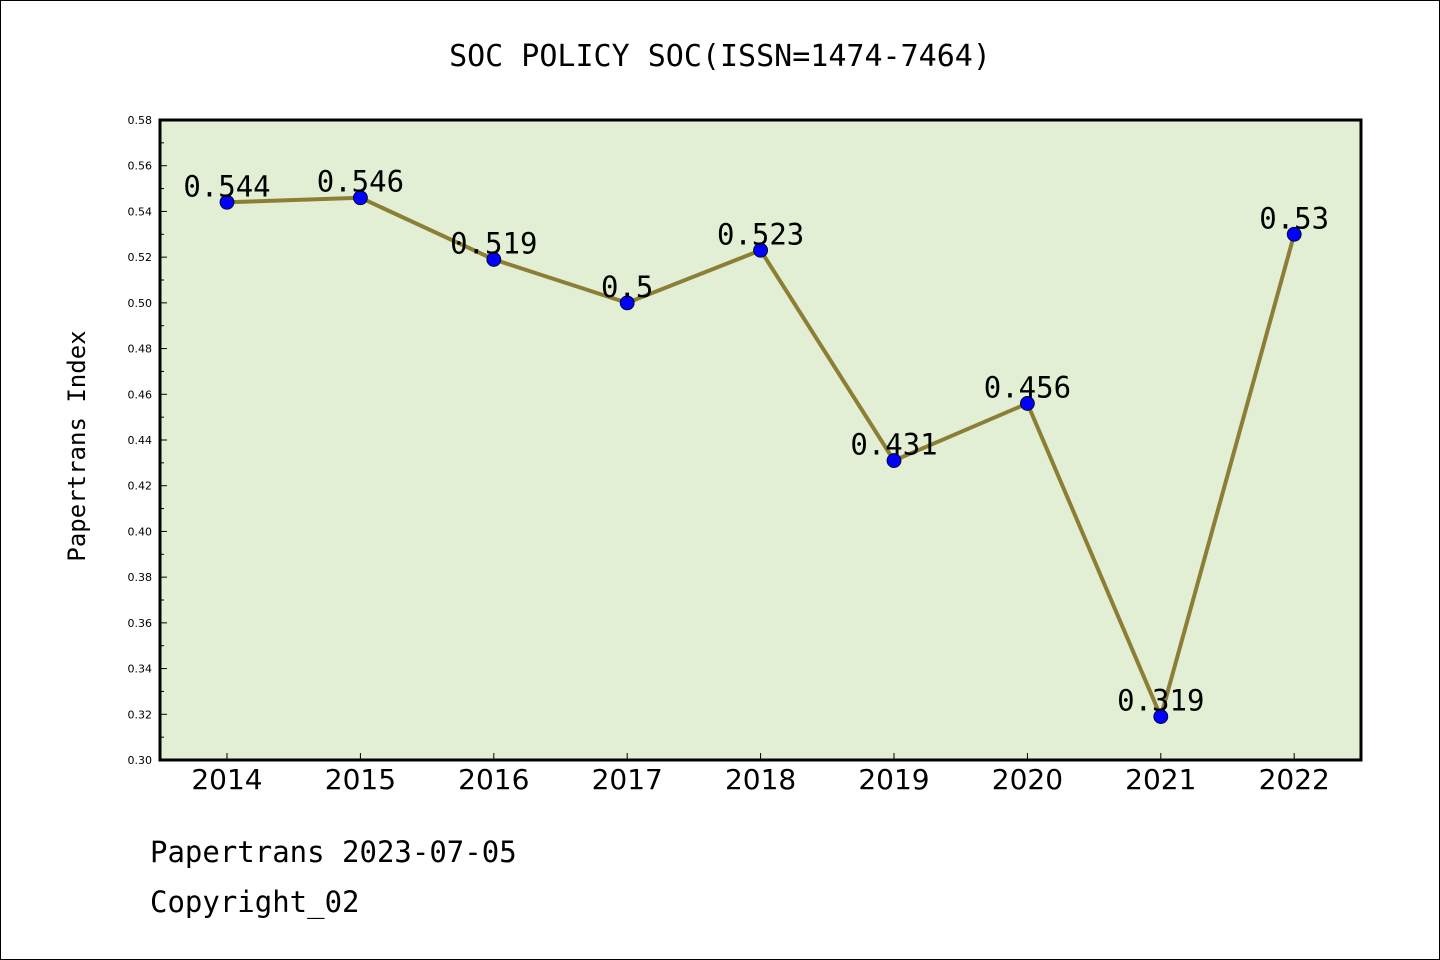 The height and width of the screenshot is (960, 1440). Describe the element at coordinates (333, 852) in the screenshot. I see `footer-date: Papertrans 2023-07-05` at that location.